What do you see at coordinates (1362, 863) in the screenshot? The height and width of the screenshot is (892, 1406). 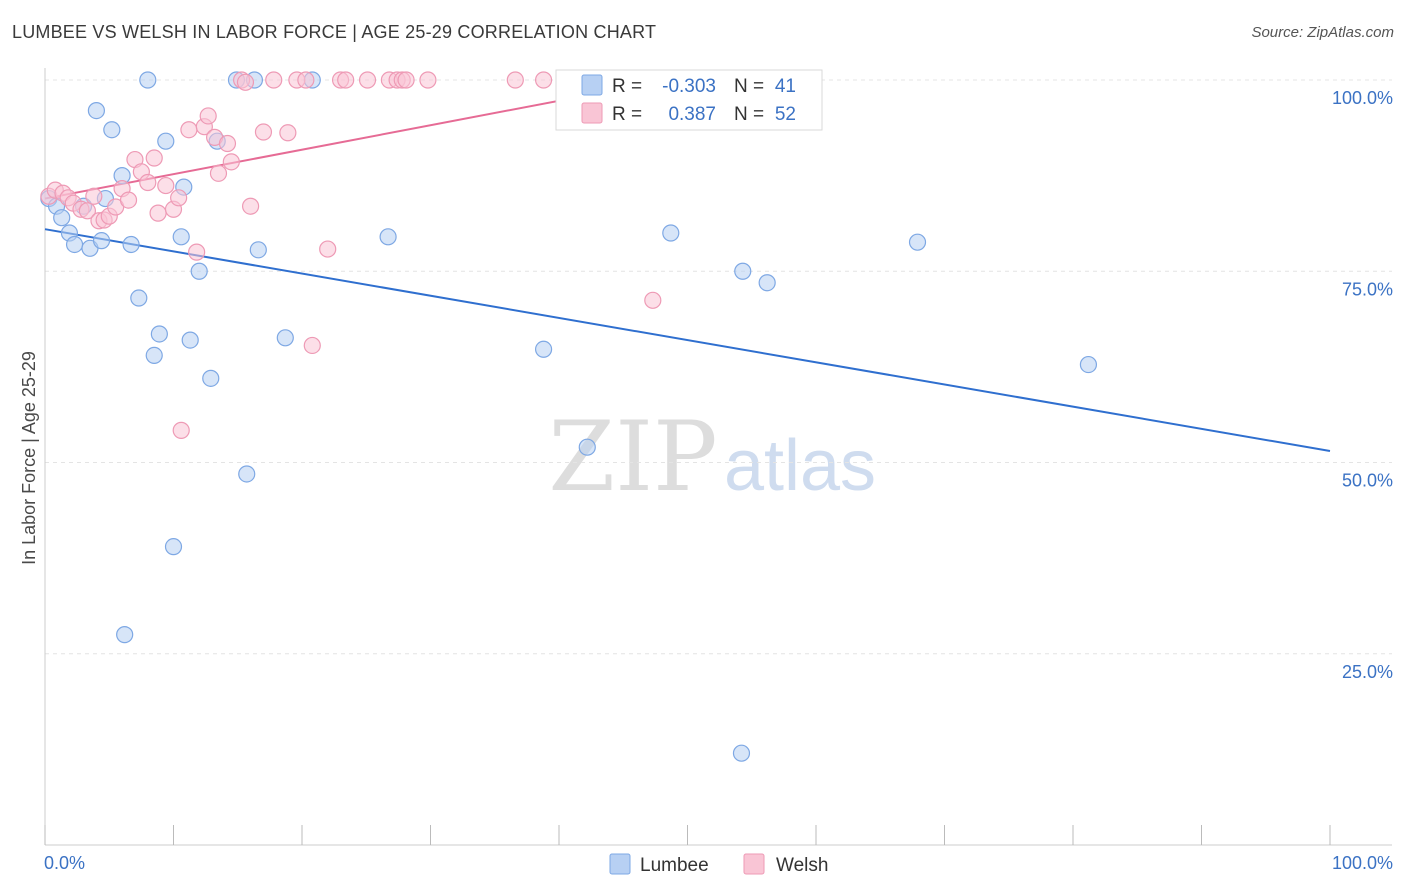 I see `x-tick-label: 100.0%` at bounding box center [1362, 863].